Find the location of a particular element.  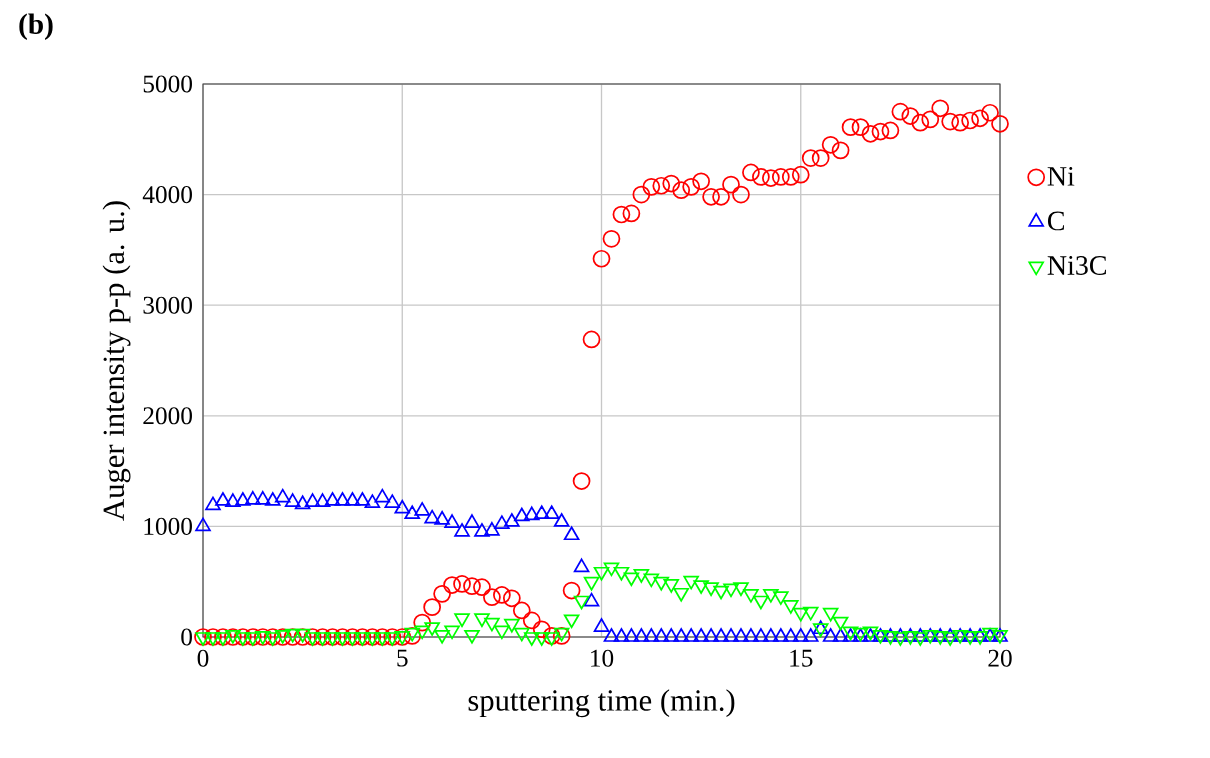

x-tick-label: 20 is located at coordinates (1000, 658).